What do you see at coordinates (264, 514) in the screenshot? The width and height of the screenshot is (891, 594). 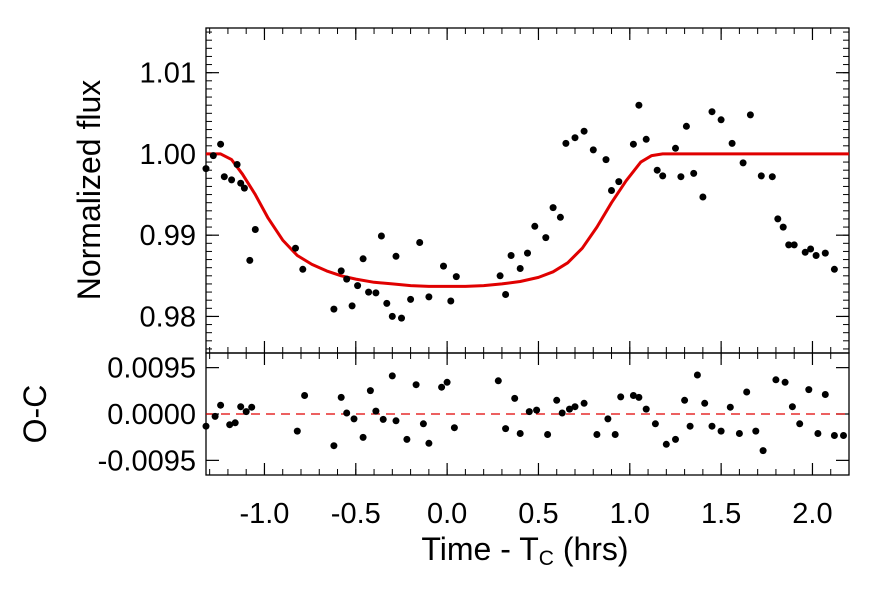 I see `x-tick-label: -1.0` at bounding box center [264, 514].